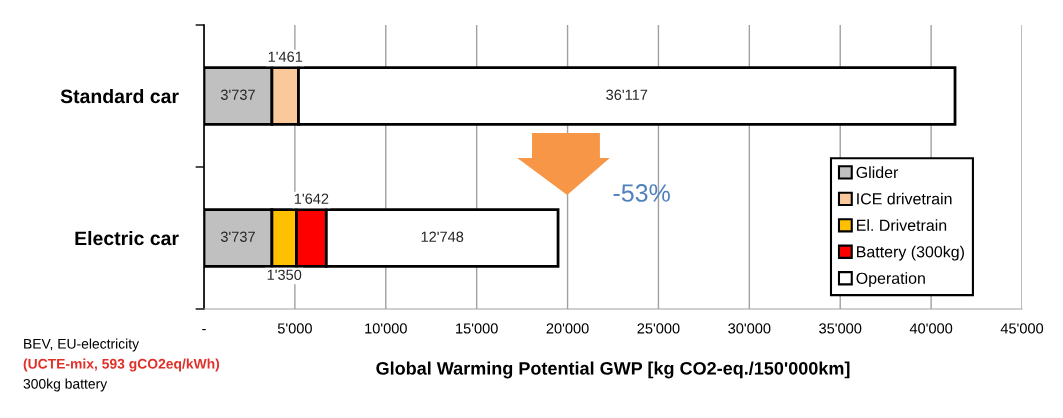 The image size is (1063, 418). I want to click on x-tick-label: 30'000, so click(749, 328).